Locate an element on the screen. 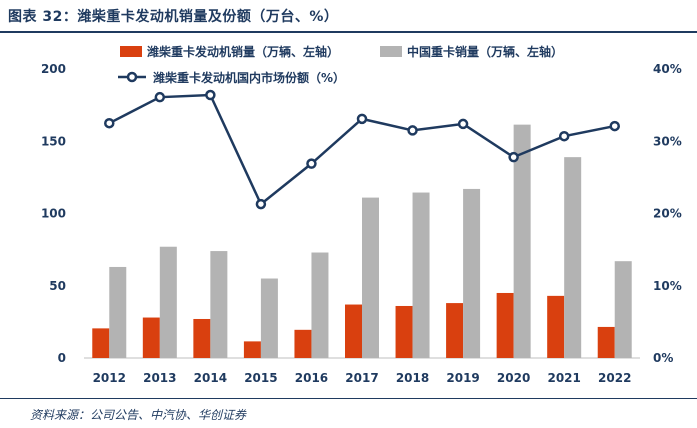 This screenshot has width=697, height=428. y-left-tick-label-150: 150 is located at coordinates (53, 141).